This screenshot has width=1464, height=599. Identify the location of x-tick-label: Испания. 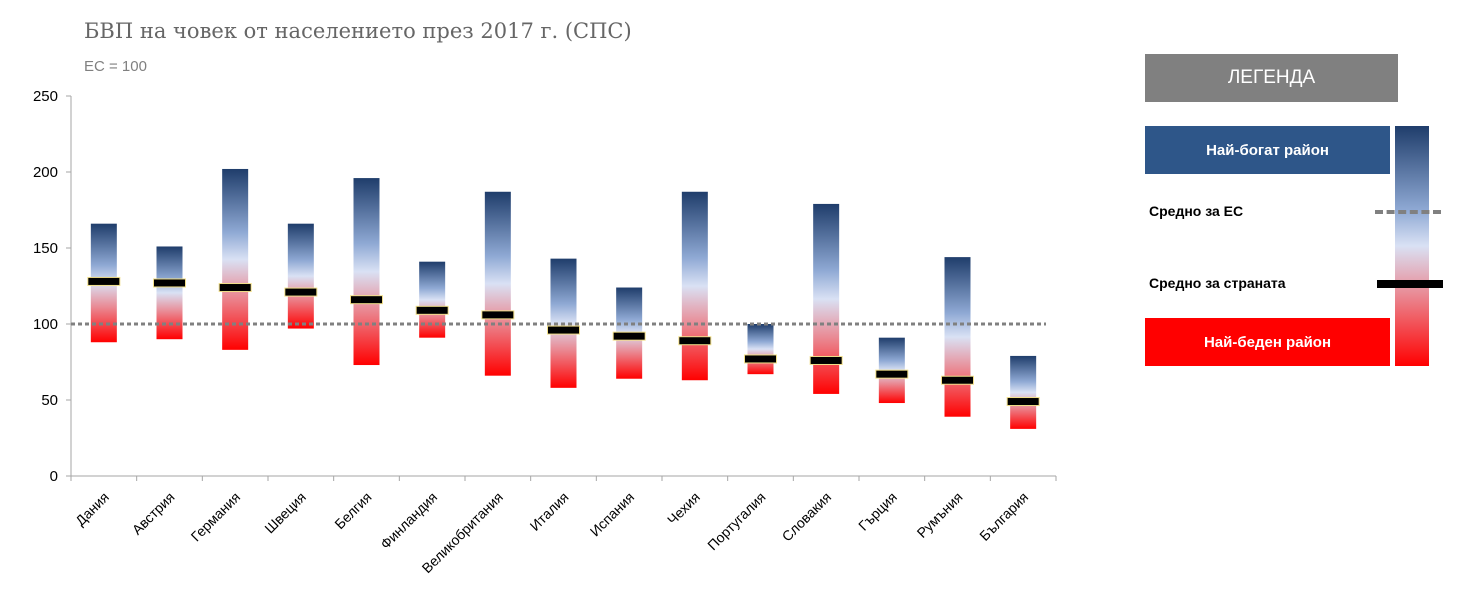
(612, 514).